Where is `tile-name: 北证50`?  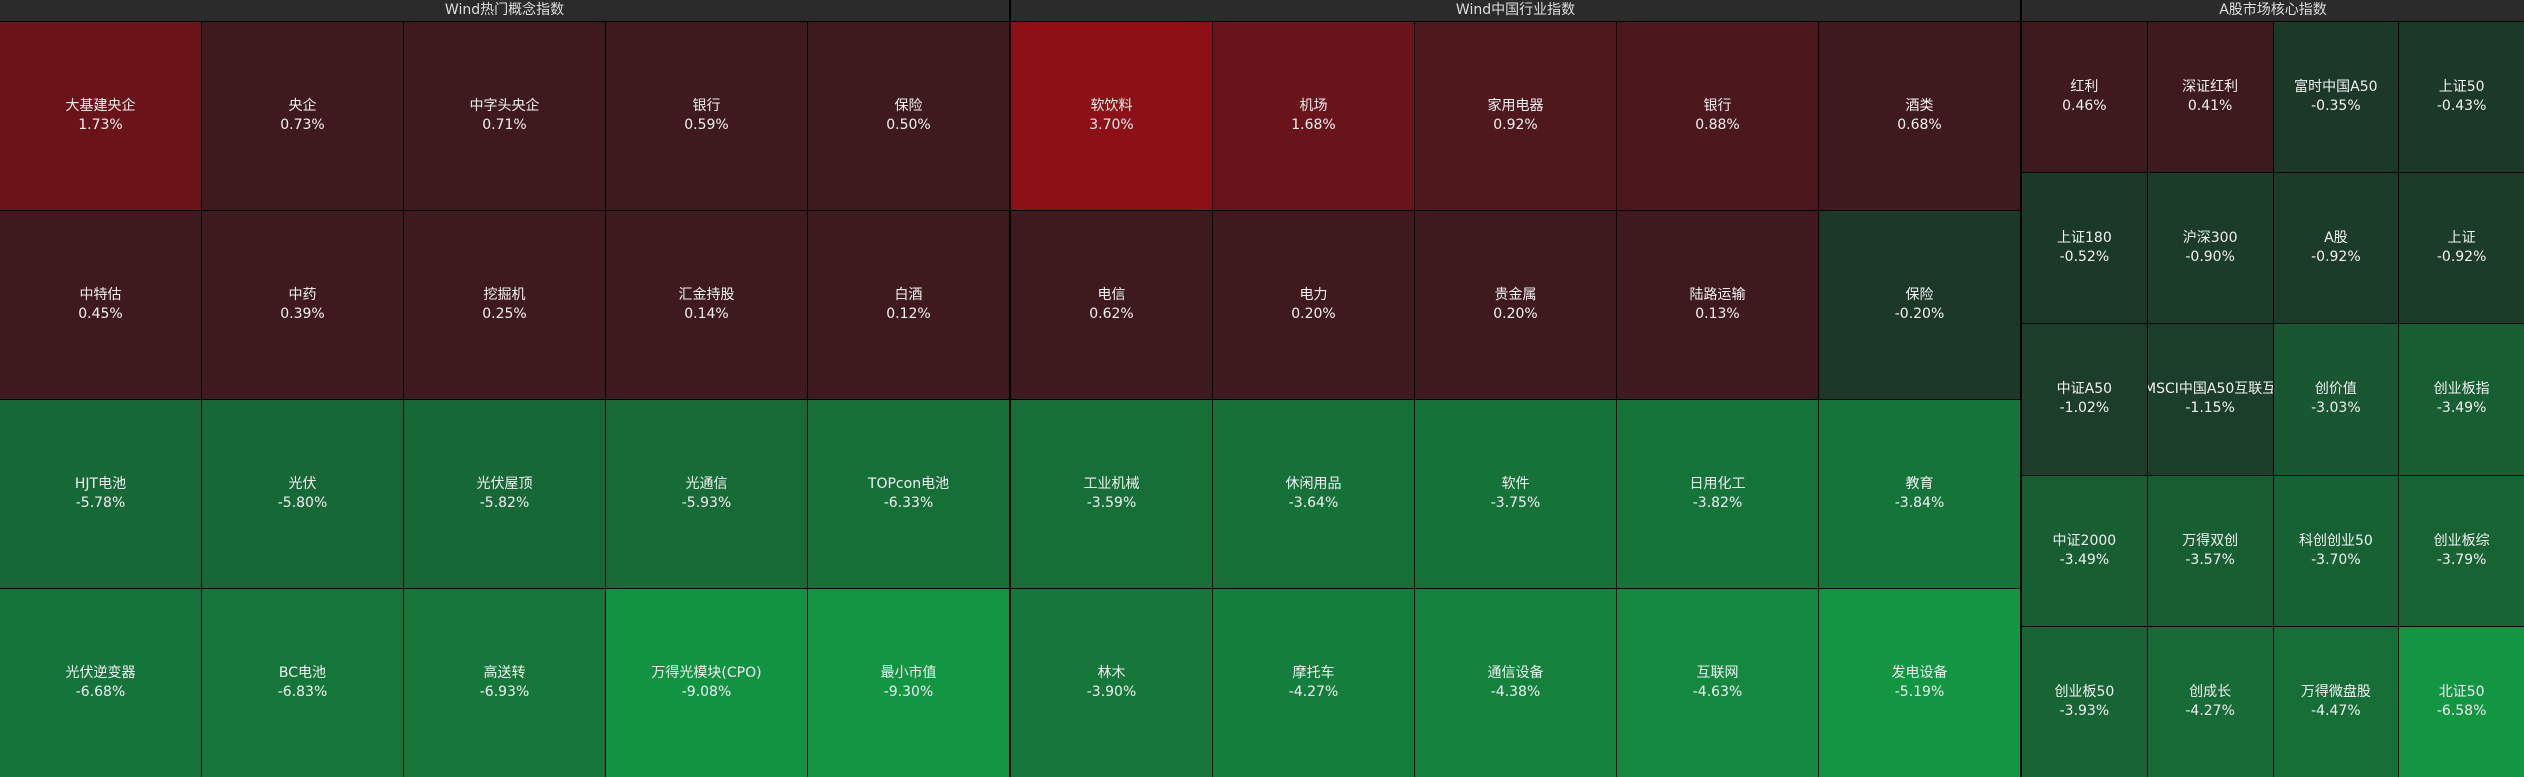 tile-name: 北证50 is located at coordinates (2461, 691).